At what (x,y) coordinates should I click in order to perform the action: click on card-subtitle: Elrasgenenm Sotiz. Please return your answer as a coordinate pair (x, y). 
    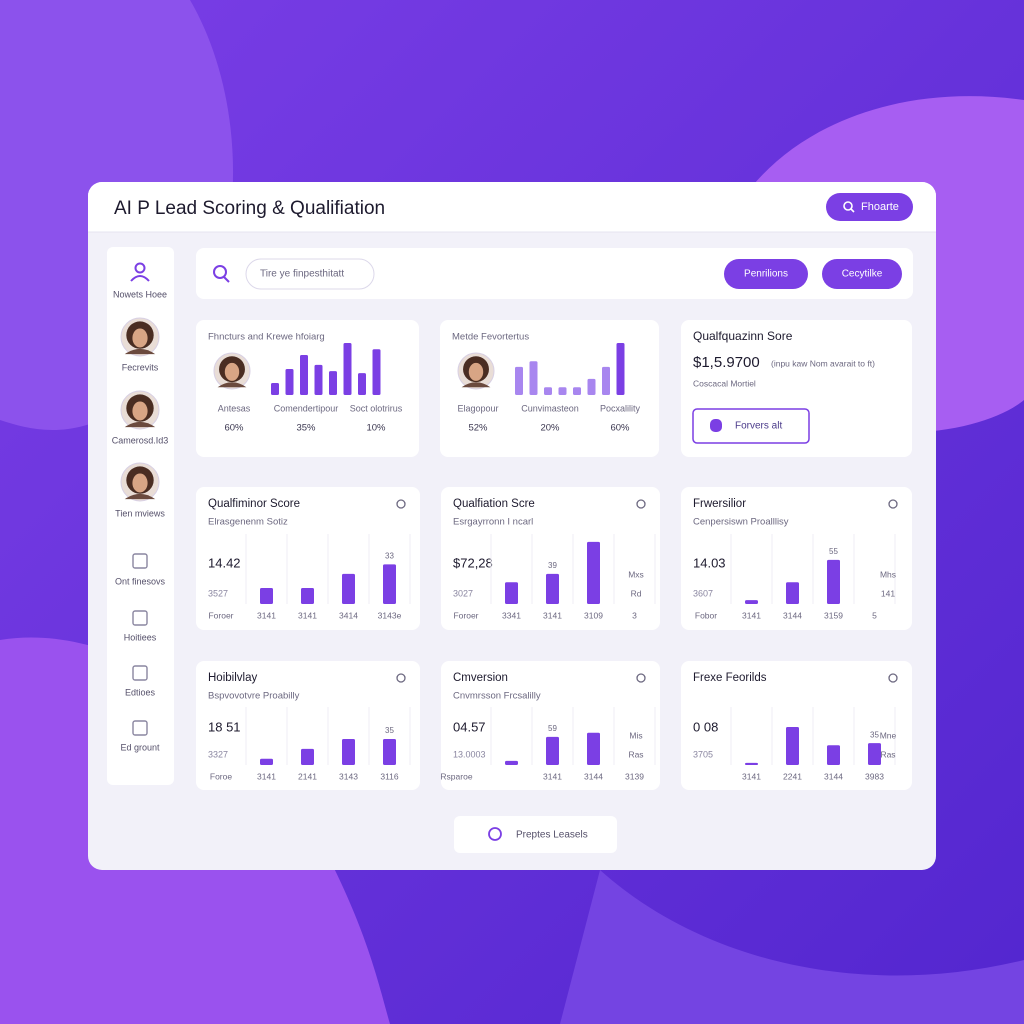
    Looking at the image, I should click on (248, 522).